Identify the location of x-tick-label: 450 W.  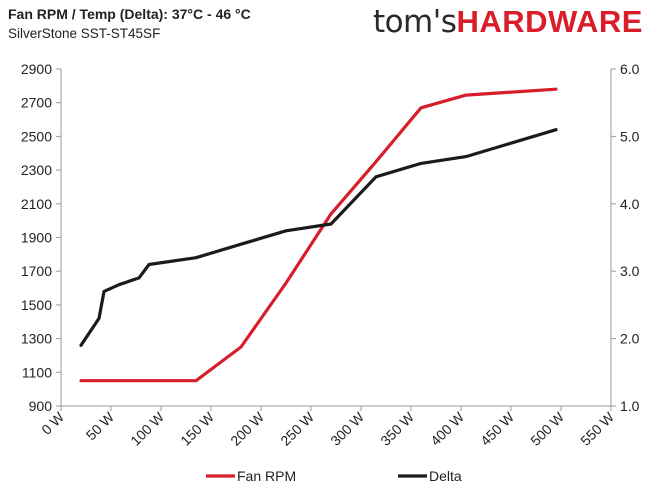
(497, 428).